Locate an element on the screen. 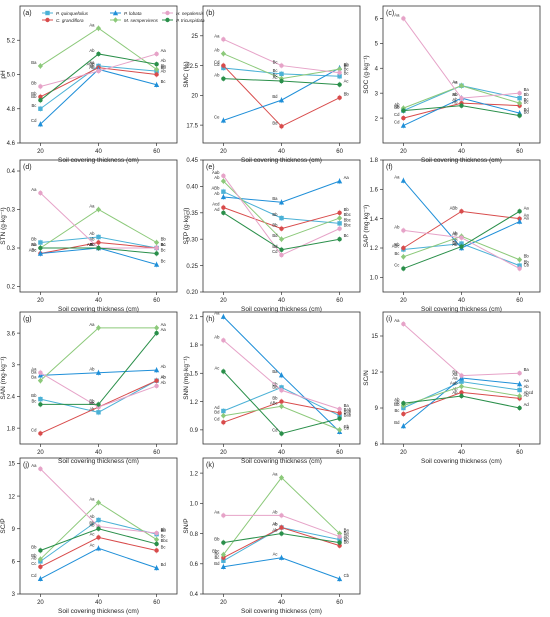 The image size is (550, 617). significance-label: Bab is located at coordinates (348, 409).